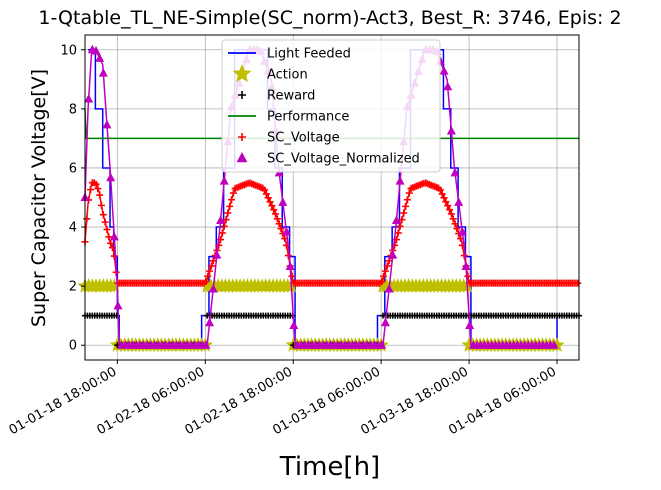 The image size is (661, 490). I want to click on legend-box, so click(331, 106).